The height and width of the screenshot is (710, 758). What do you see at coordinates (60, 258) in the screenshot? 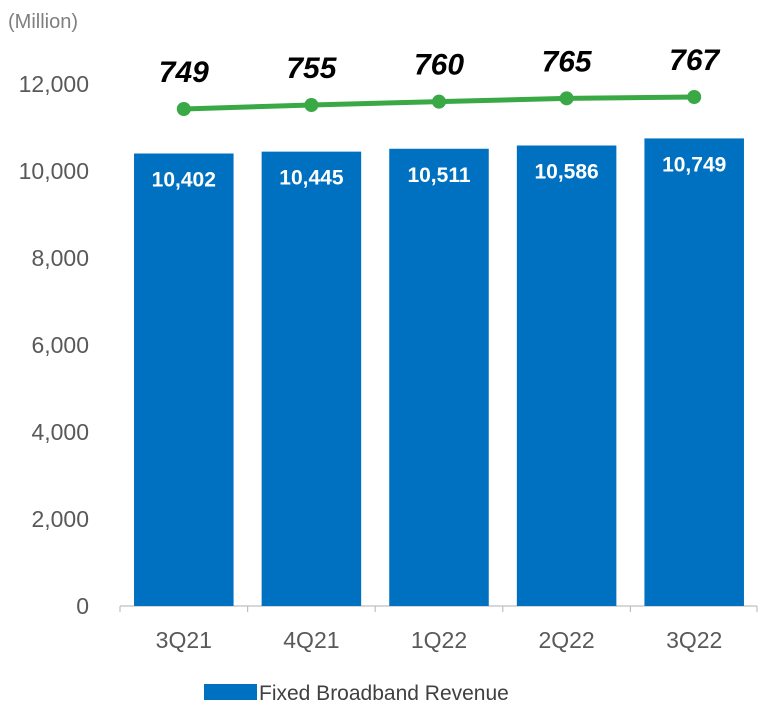
I see `y-tick-label: 8,000` at bounding box center [60, 258].